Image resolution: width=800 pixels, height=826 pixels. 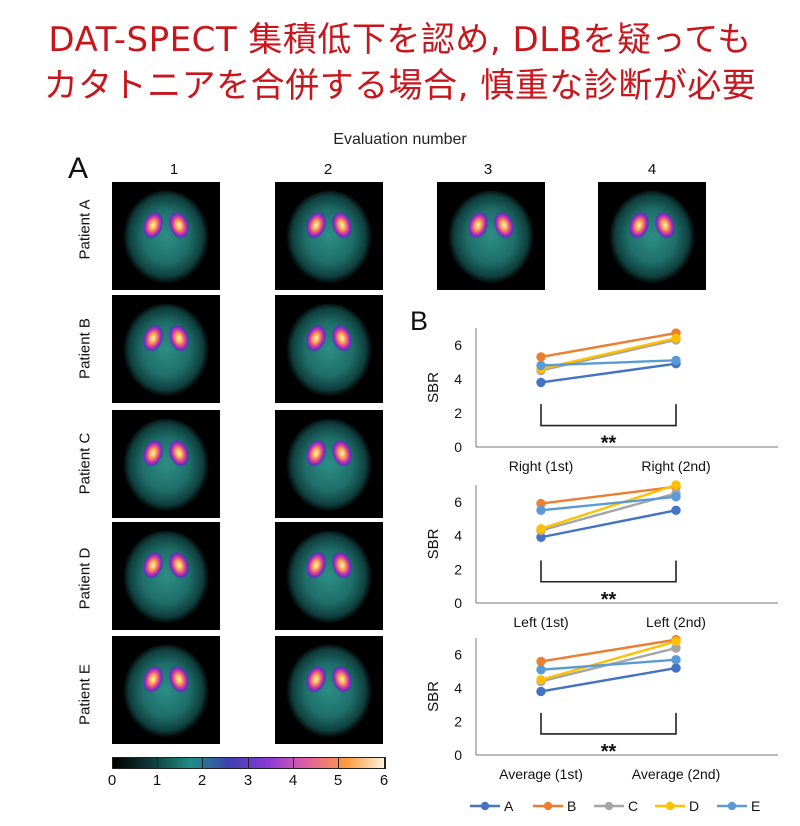 I want to click on legend-marker-d, so click(x=670, y=806).